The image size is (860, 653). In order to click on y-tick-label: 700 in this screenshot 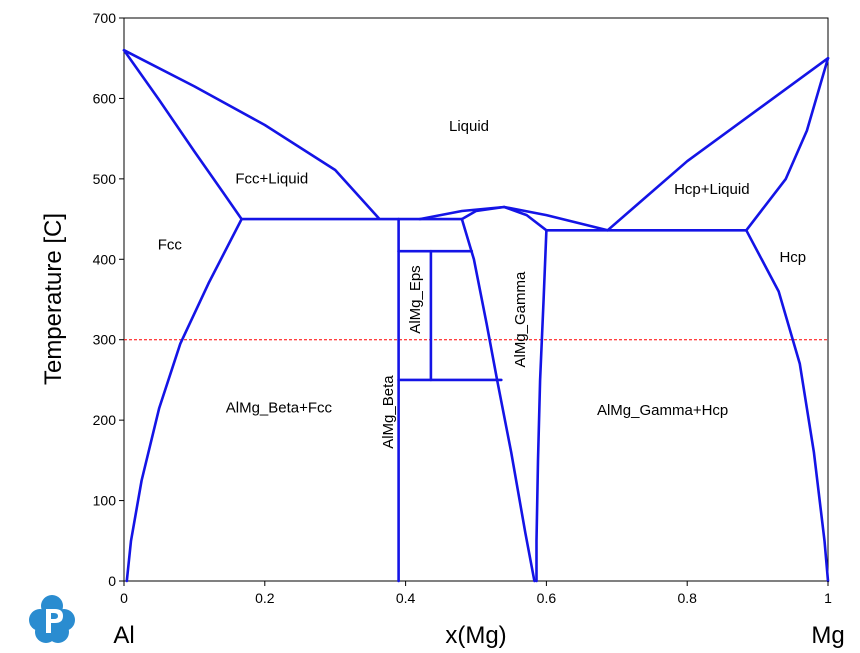, I will do `click(105, 18)`.